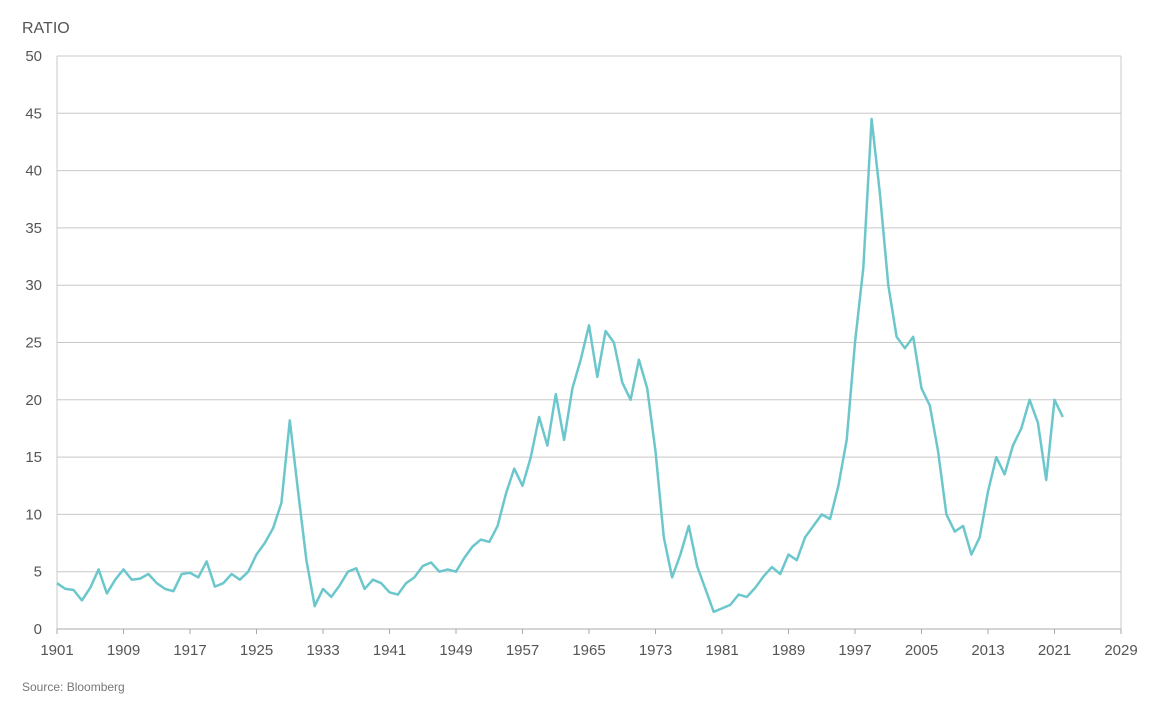 This screenshot has height=703, width=1156. Describe the element at coordinates (455, 650) in the screenshot. I see `x-tick-label: 1949` at that location.